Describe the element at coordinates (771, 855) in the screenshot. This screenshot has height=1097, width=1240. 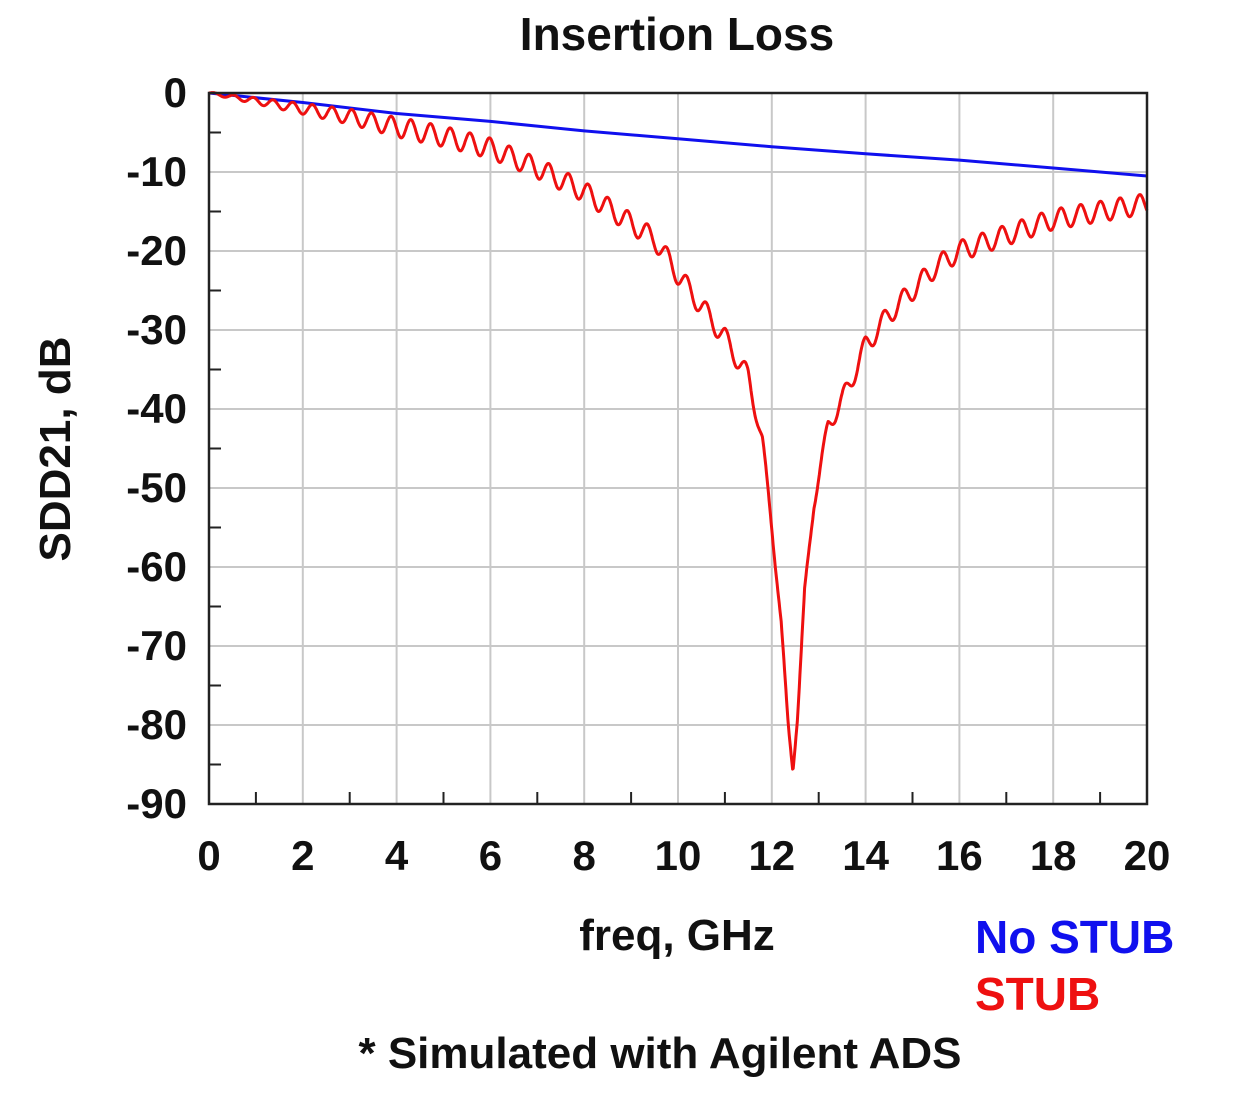
I see `x-tick-label: 12` at that location.